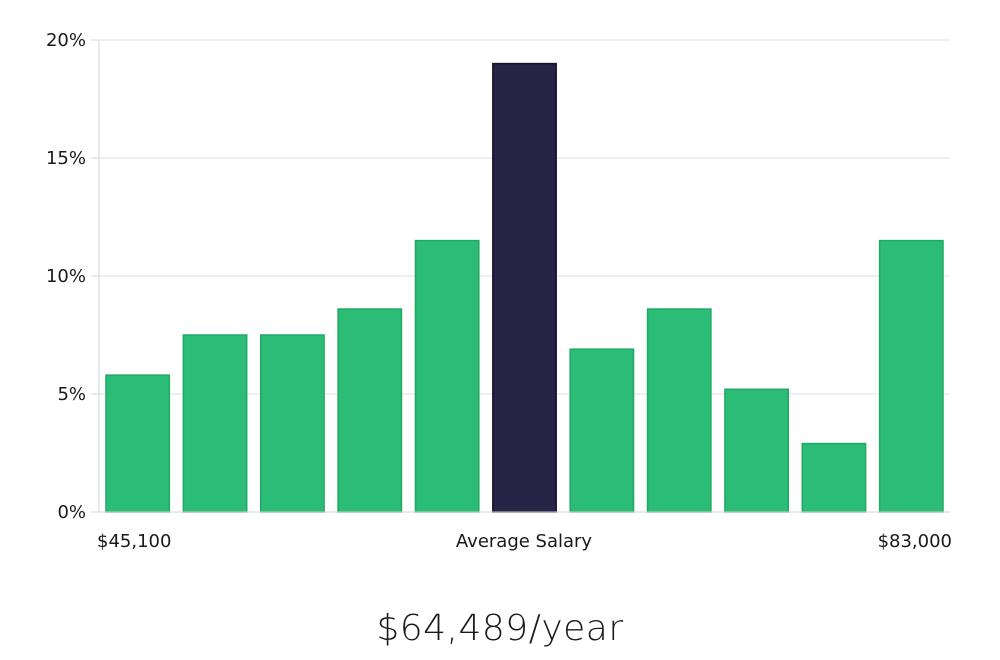 This screenshot has height=660, width=1000. Describe the element at coordinates (524, 541) in the screenshot. I see `x-axis-title: Average Salary` at that location.